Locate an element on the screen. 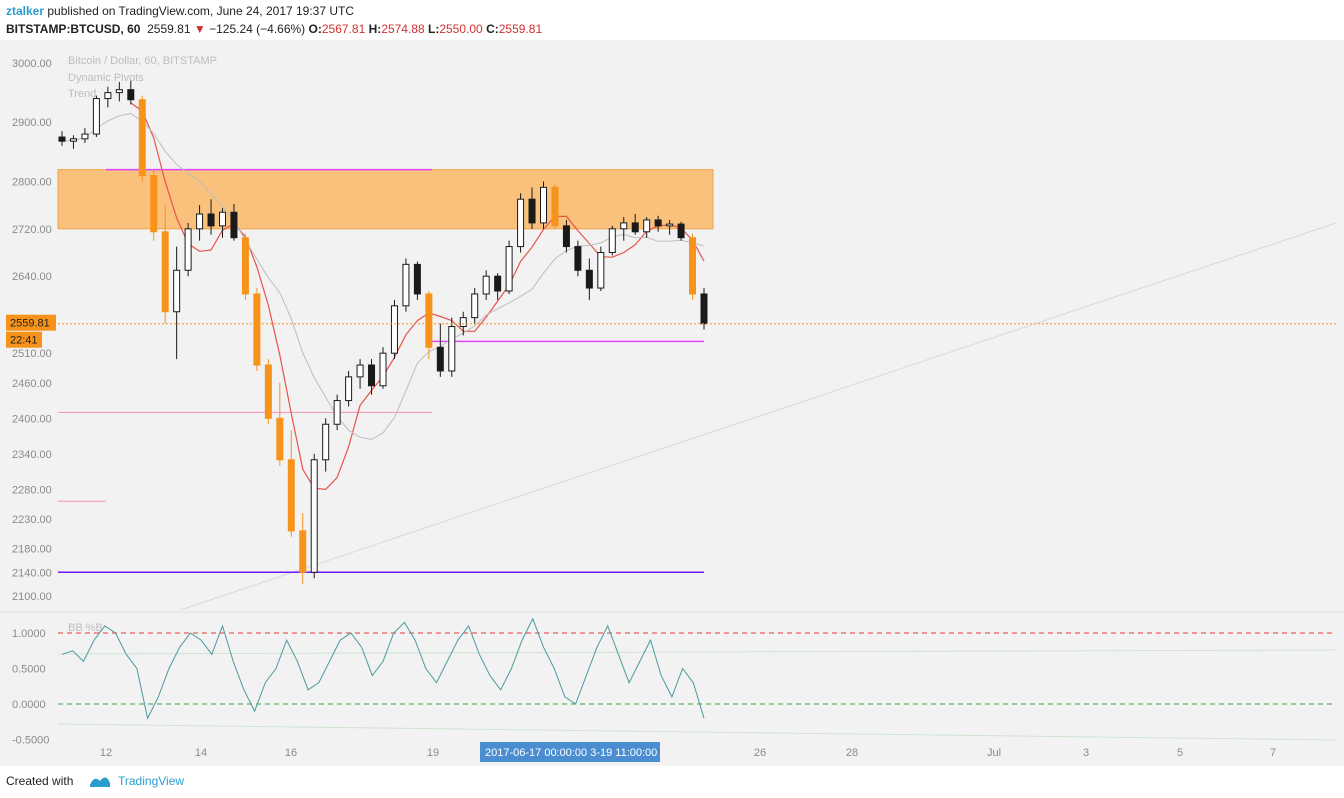 The image size is (1344, 798). down-arrow-icon: ▼ is located at coordinates (200, 29).